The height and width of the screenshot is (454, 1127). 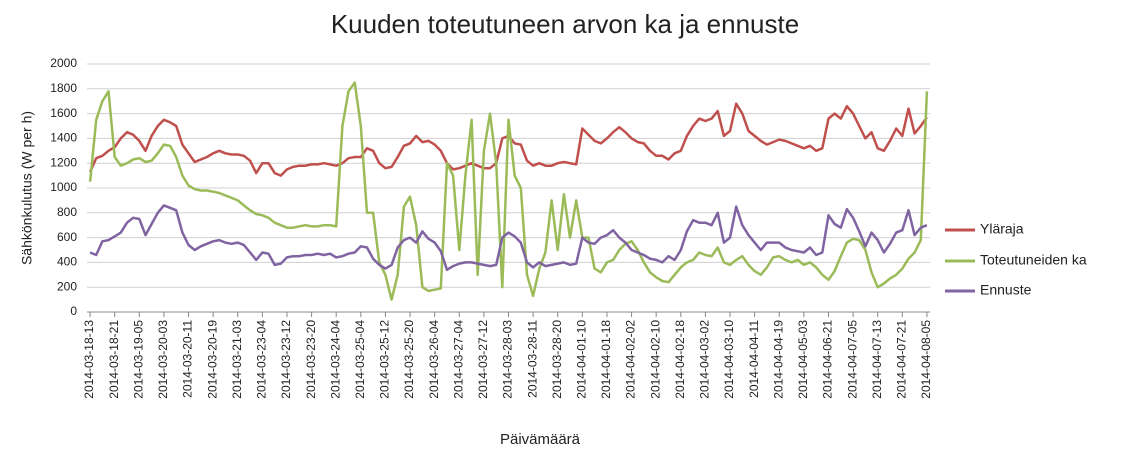 What do you see at coordinates (680, 359) in the screenshot?
I see `x-tick-label: 2014-04-02-18` at bounding box center [680, 359].